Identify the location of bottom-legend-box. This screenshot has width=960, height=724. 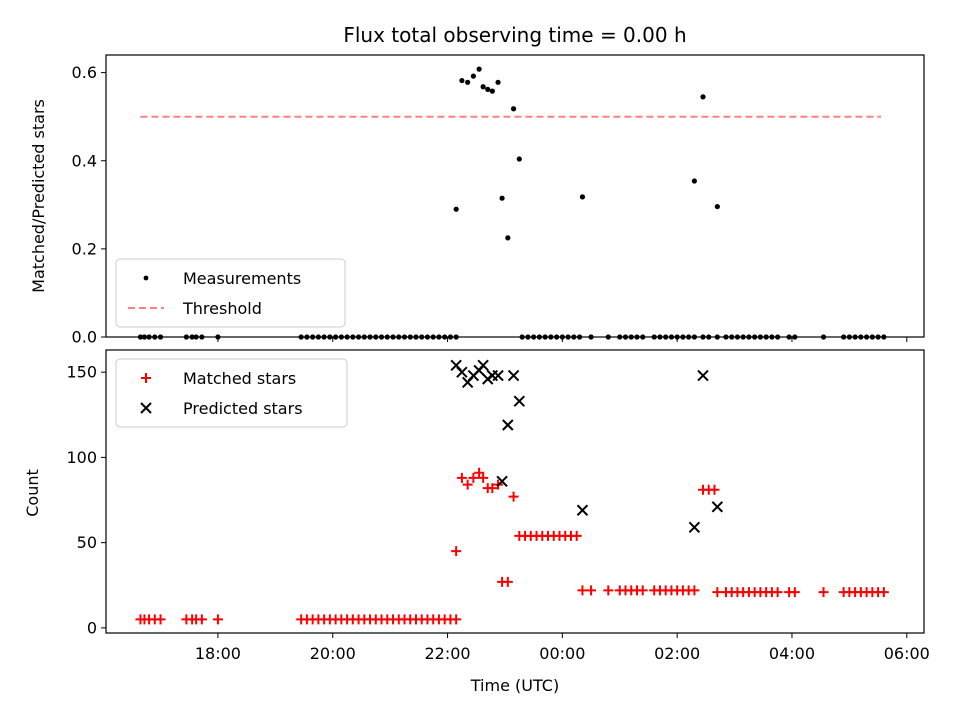
(231, 393).